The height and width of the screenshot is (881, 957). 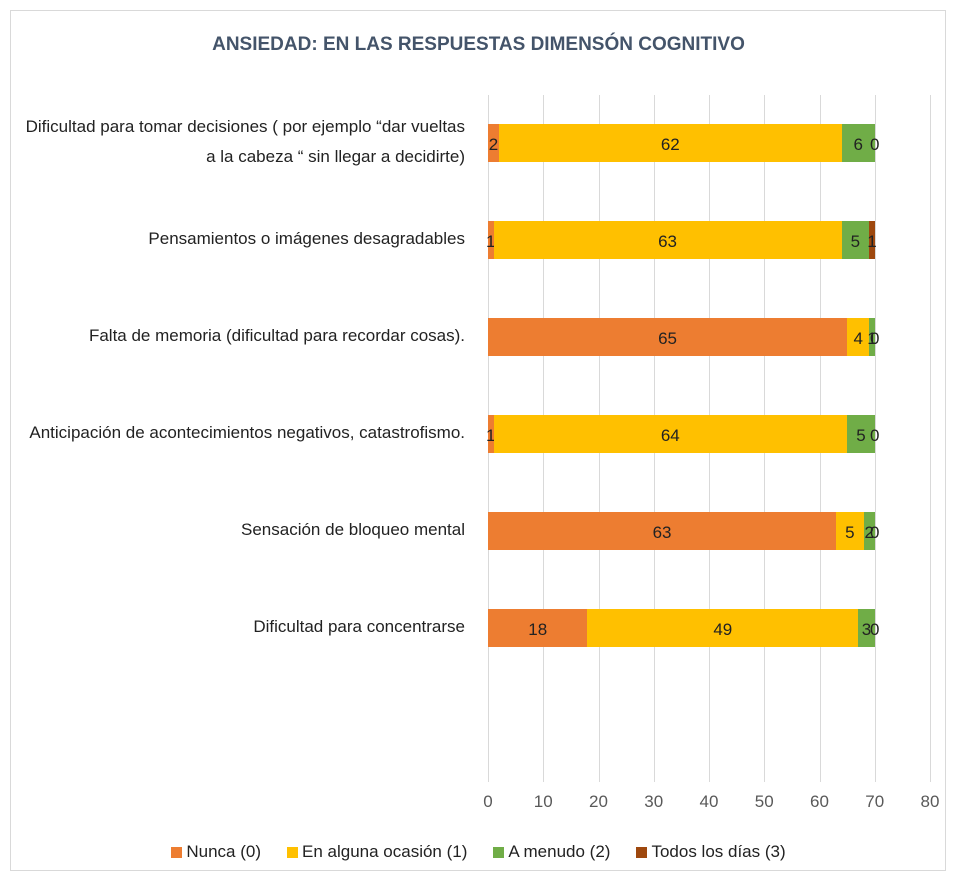 I want to click on data-label: 65, so click(x=668, y=338).